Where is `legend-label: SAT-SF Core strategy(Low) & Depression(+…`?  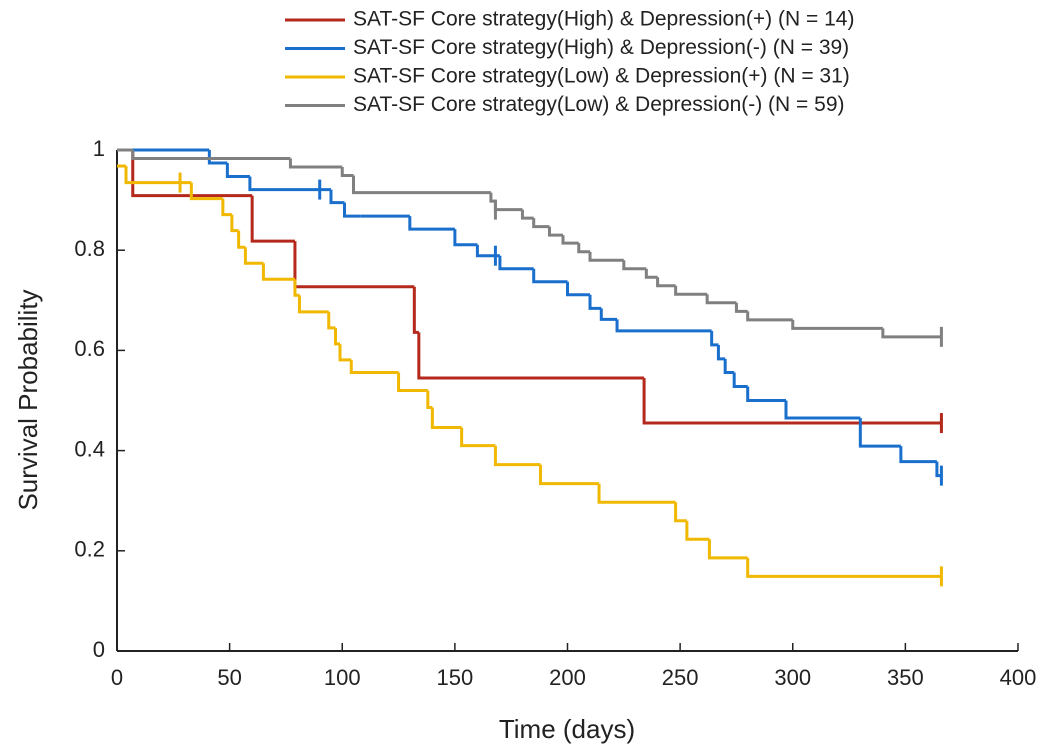 legend-label: SAT-SF Core strategy(Low) & Depression(+… is located at coordinates (601, 76).